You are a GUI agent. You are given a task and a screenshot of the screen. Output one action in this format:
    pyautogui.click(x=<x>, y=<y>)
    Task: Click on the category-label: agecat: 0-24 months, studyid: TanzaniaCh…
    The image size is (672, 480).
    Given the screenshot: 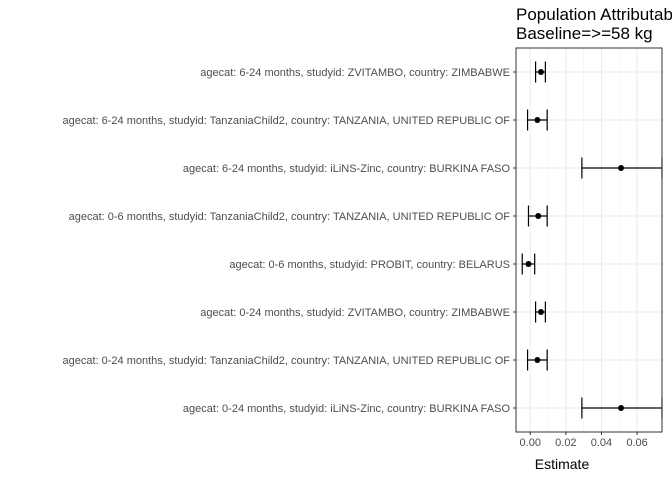 What is the action you would take?
    pyautogui.click(x=286, y=361)
    